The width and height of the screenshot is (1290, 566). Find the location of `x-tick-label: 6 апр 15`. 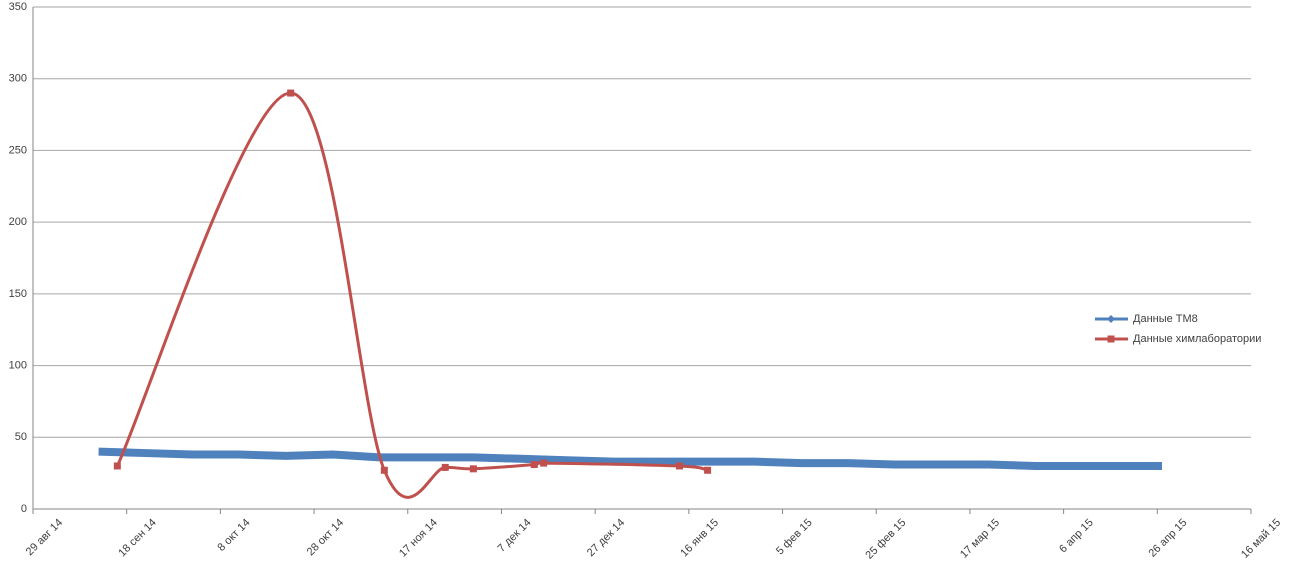

x-tick-label: 6 апр 15 is located at coordinates (1076, 536).